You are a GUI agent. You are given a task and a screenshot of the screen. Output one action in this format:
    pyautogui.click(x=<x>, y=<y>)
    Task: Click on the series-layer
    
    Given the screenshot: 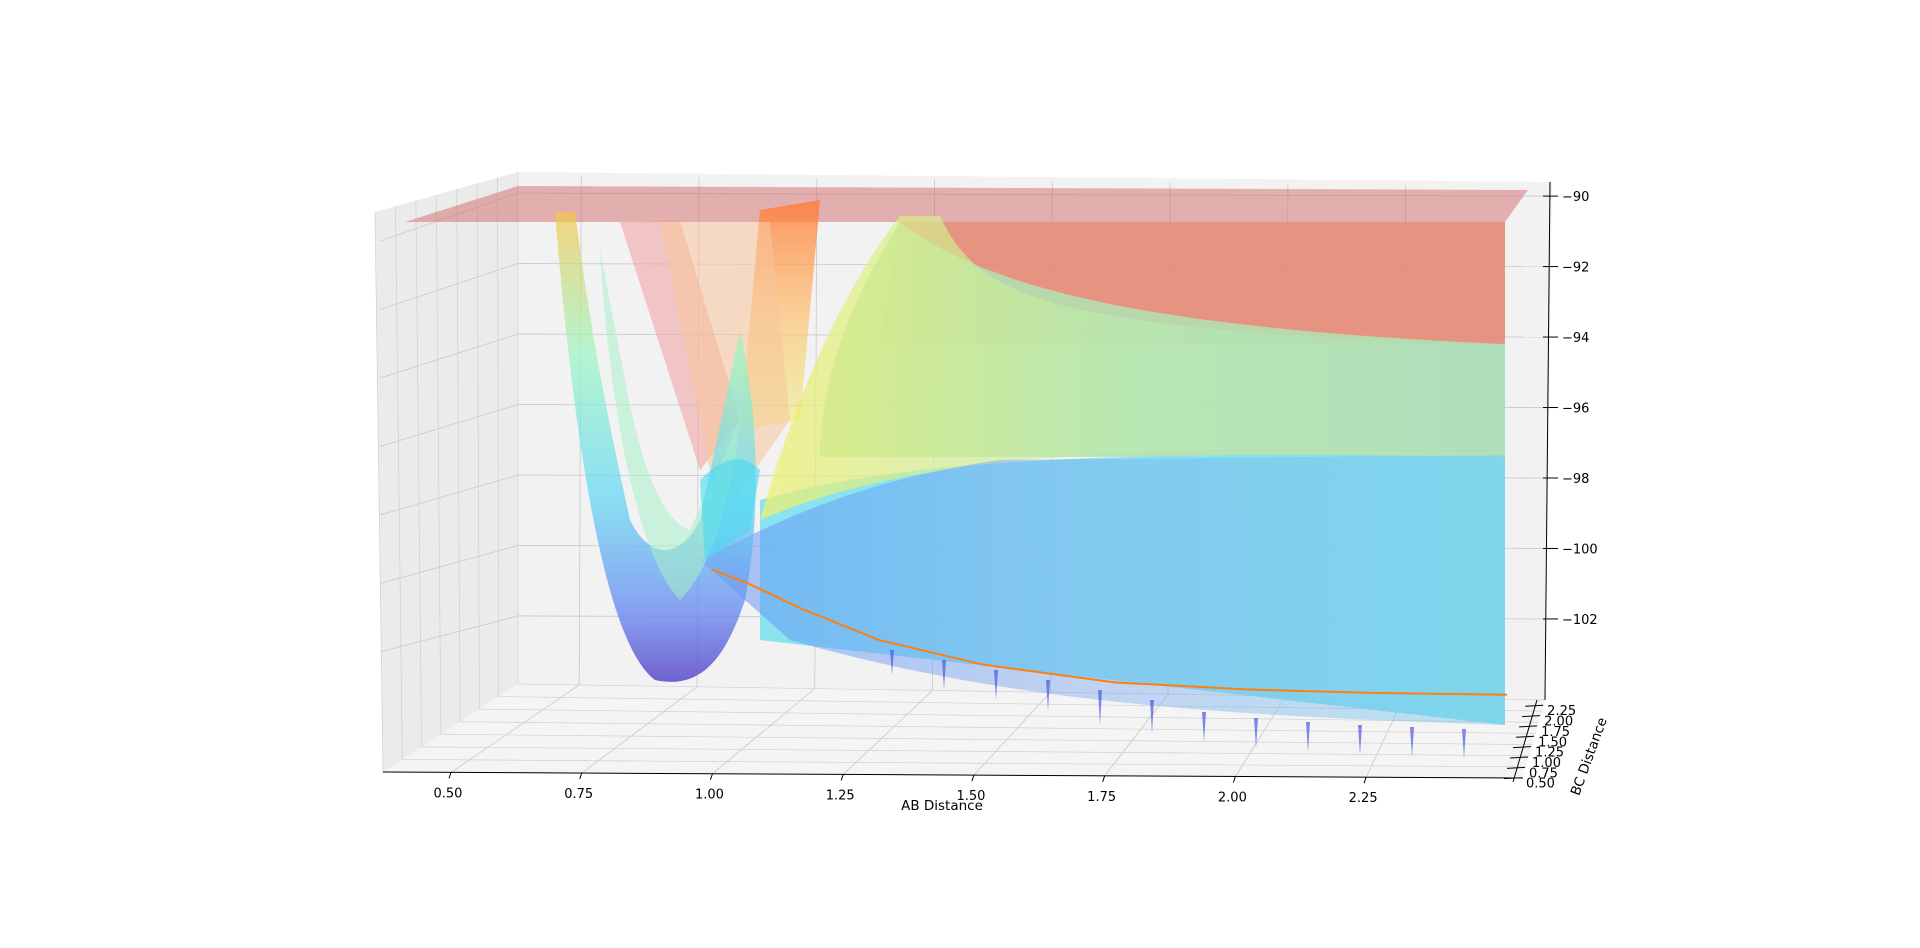 What is the action you would take?
    pyautogui.click(x=1109, y=632)
    